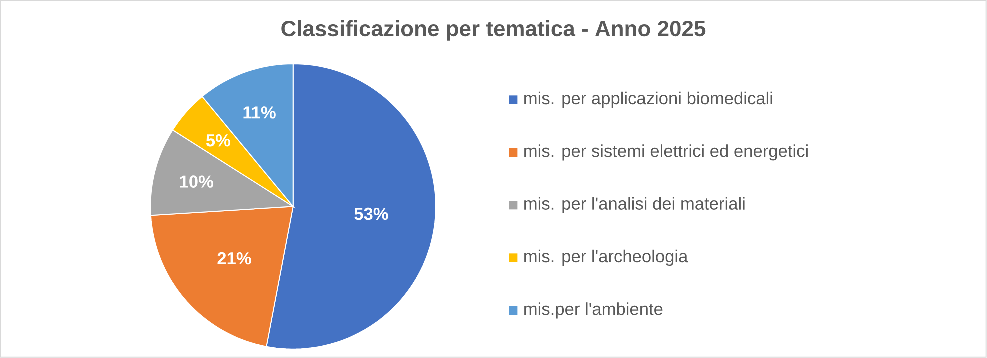  Describe the element at coordinates (648, 100) in the screenshot. I see `legend-label: mis. per applicazioni biomedicali` at that location.